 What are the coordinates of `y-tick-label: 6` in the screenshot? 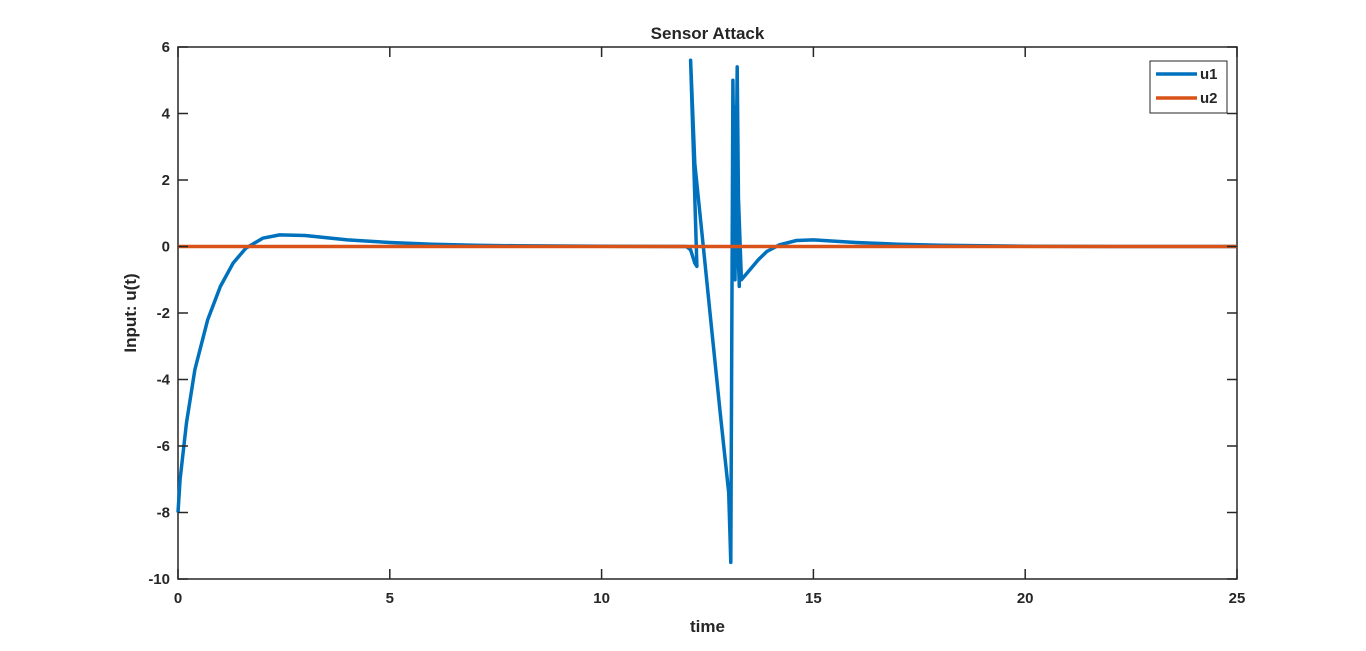 It's located at (166, 47).